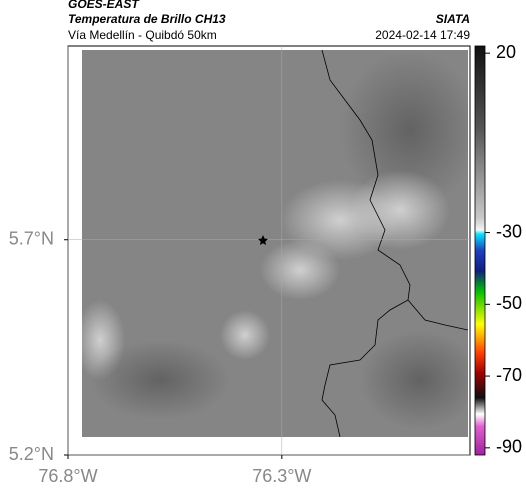 This screenshot has width=526, height=491. What do you see at coordinates (453, 19) in the screenshot?
I see `brand: SIATA` at bounding box center [453, 19].